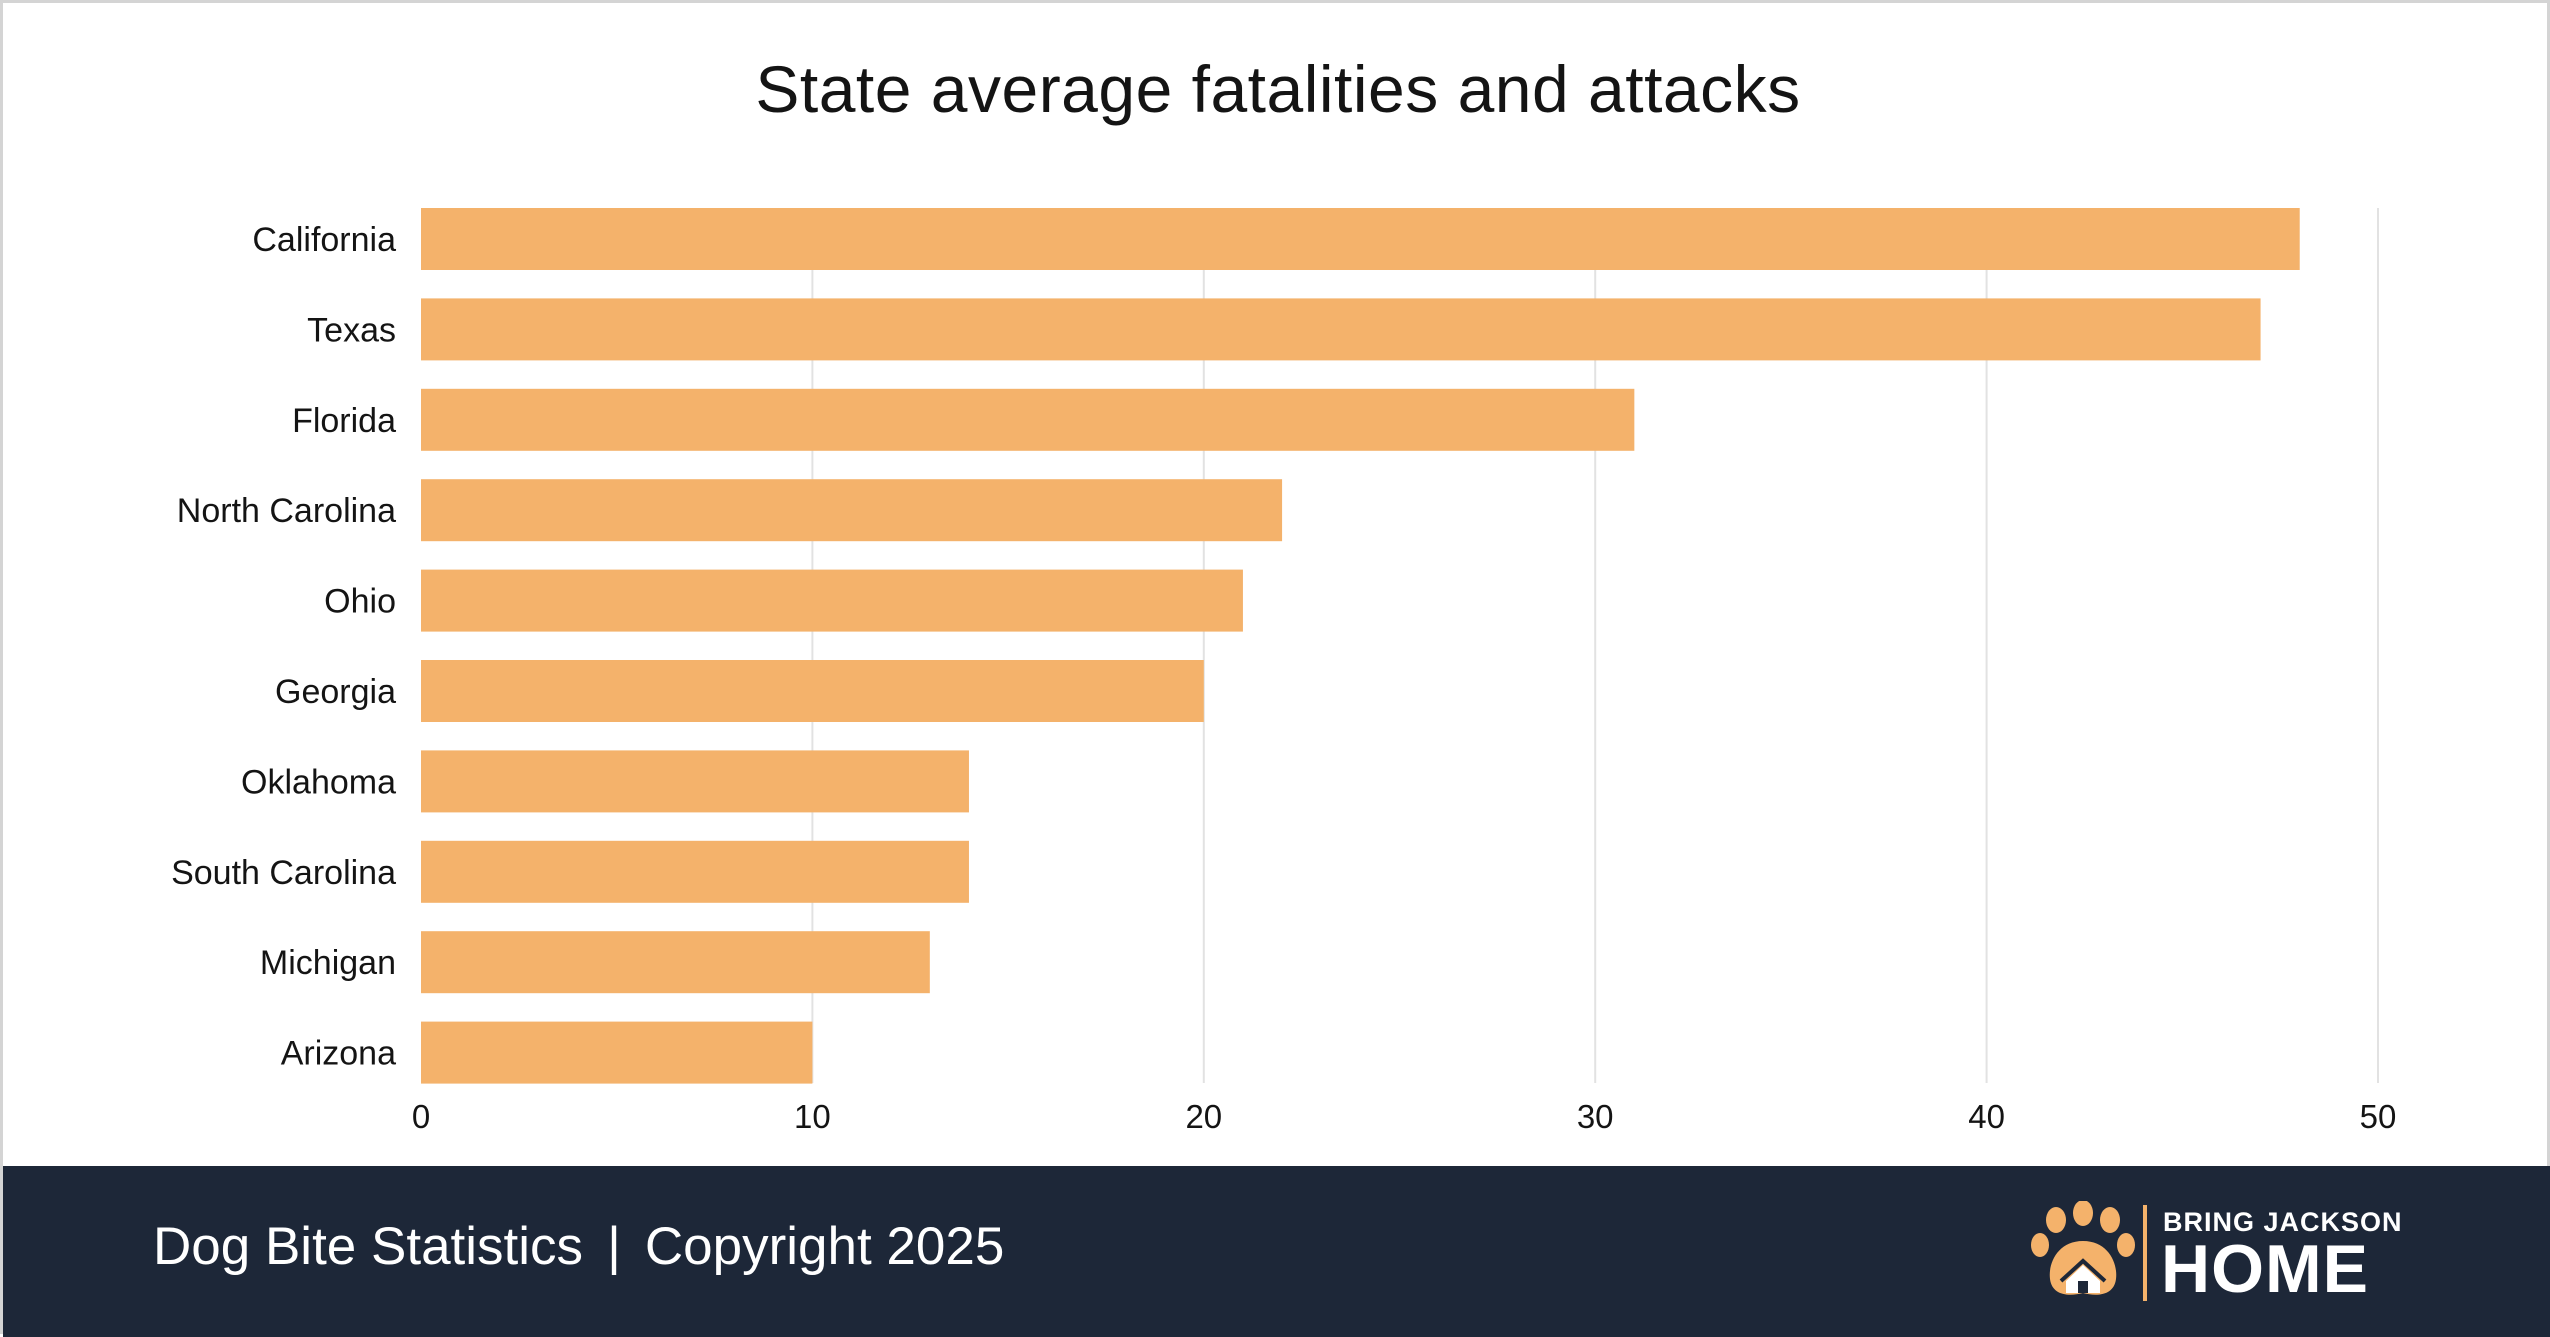  What do you see at coordinates (1203, 1116) in the screenshot?
I see `x-tick-label: 20` at bounding box center [1203, 1116].